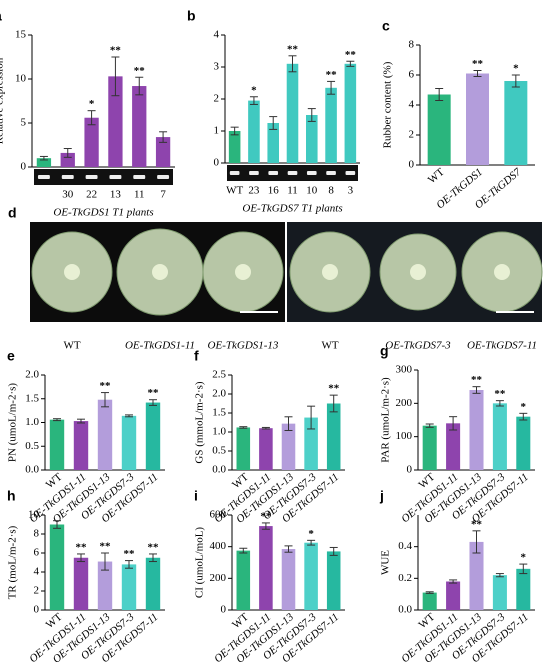 The height and width of the screenshot is (662, 550). What do you see at coordinates (37, 534) in the screenshot?
I see `y-tick-label: 8` at bounding box center [37, 534].